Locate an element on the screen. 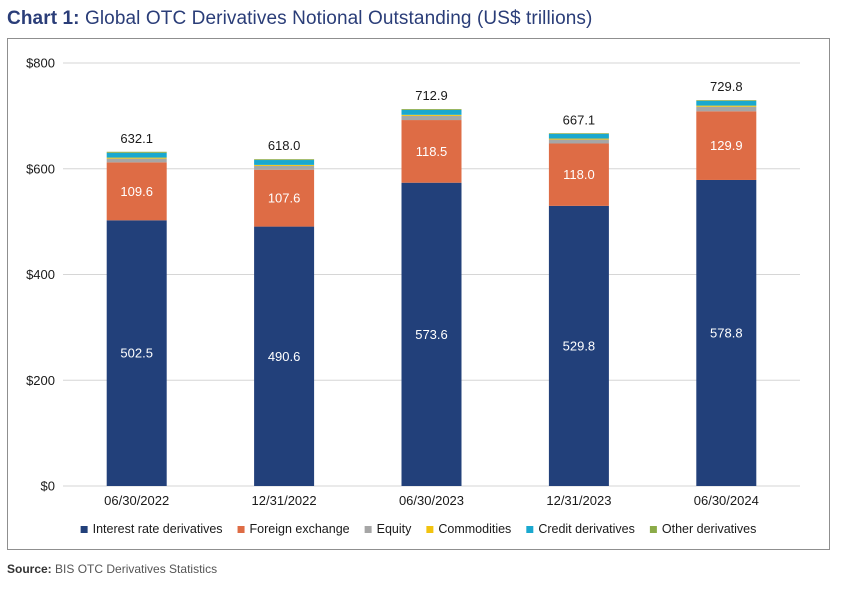 The height and width of the screenshot is (589, 847). segment-value-label: 118.0 is located at coordinates (579, 174).